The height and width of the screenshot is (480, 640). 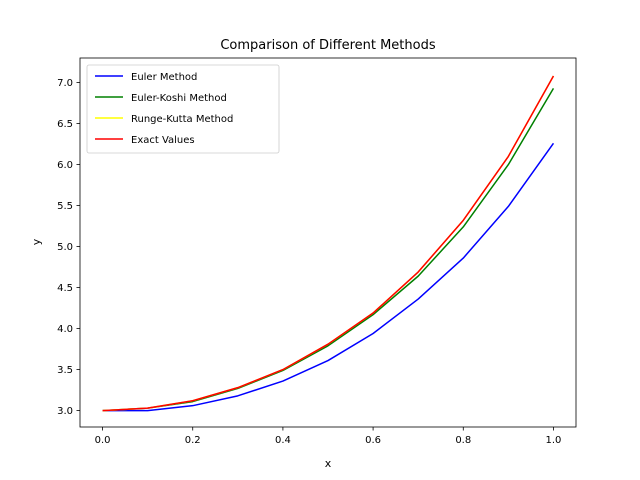 What do you see at coordinates (163, 140) in the screenshot?
I see `legend-label: Exact Values` at bounding box center [163, 140].